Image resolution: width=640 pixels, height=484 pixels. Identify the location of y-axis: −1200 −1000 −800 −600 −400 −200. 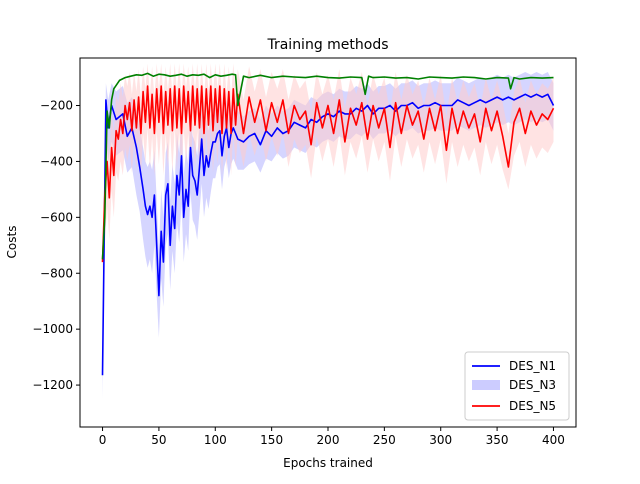
(56, 245).